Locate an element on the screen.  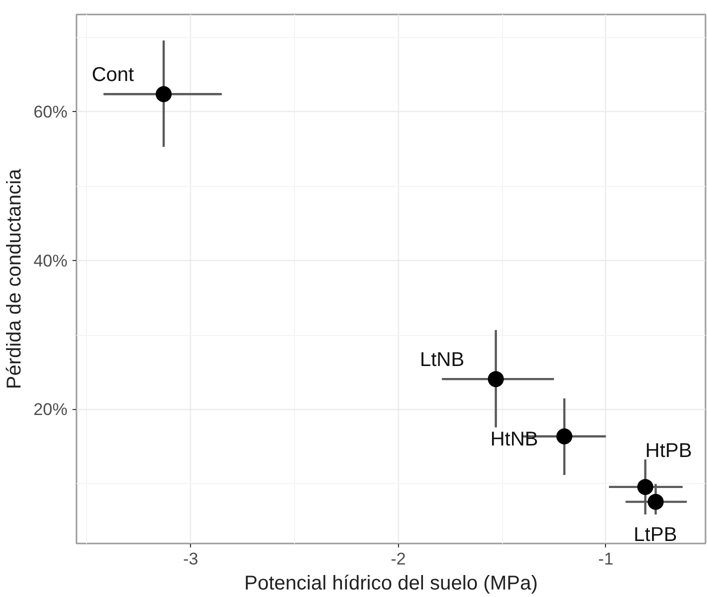
y-axis-title: Pérdida de conductancia is located at coordinates (14, 279).